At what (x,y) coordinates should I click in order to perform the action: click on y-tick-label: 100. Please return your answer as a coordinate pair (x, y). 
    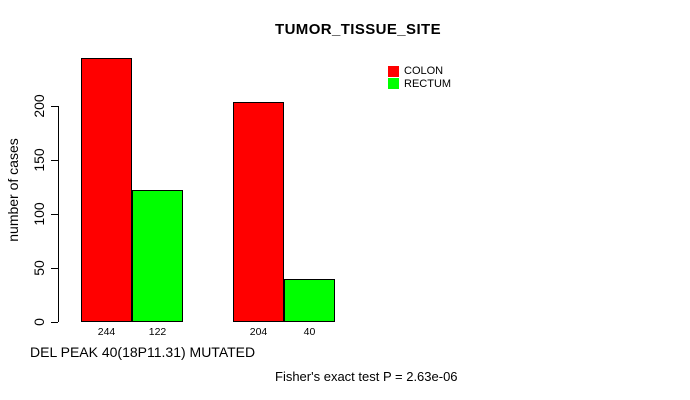
    Looking at the image, I should click on (39, 214).